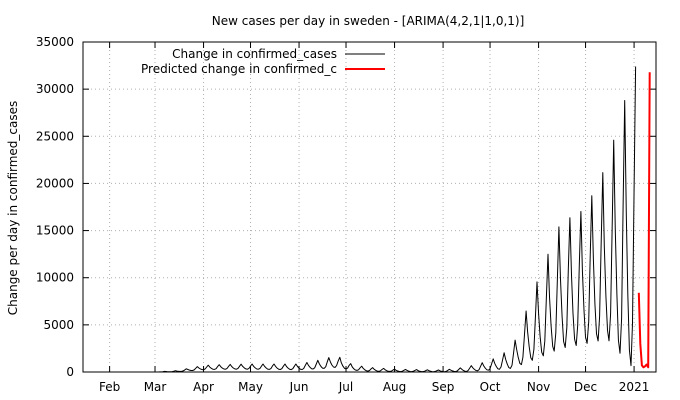 The width and height of the screenshot is (680, 400). What do you see at coordinates (203, 387) in the screenshot?
I see `x-tick-label: Apr` at bounding box center [203, 387].